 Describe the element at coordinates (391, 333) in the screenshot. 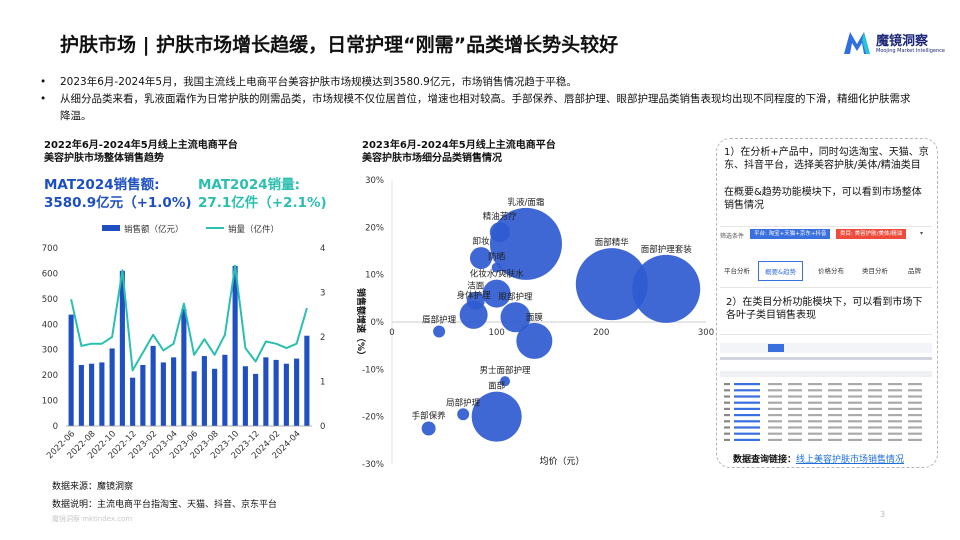

I see `bubble-x-tick: 0` at that location.